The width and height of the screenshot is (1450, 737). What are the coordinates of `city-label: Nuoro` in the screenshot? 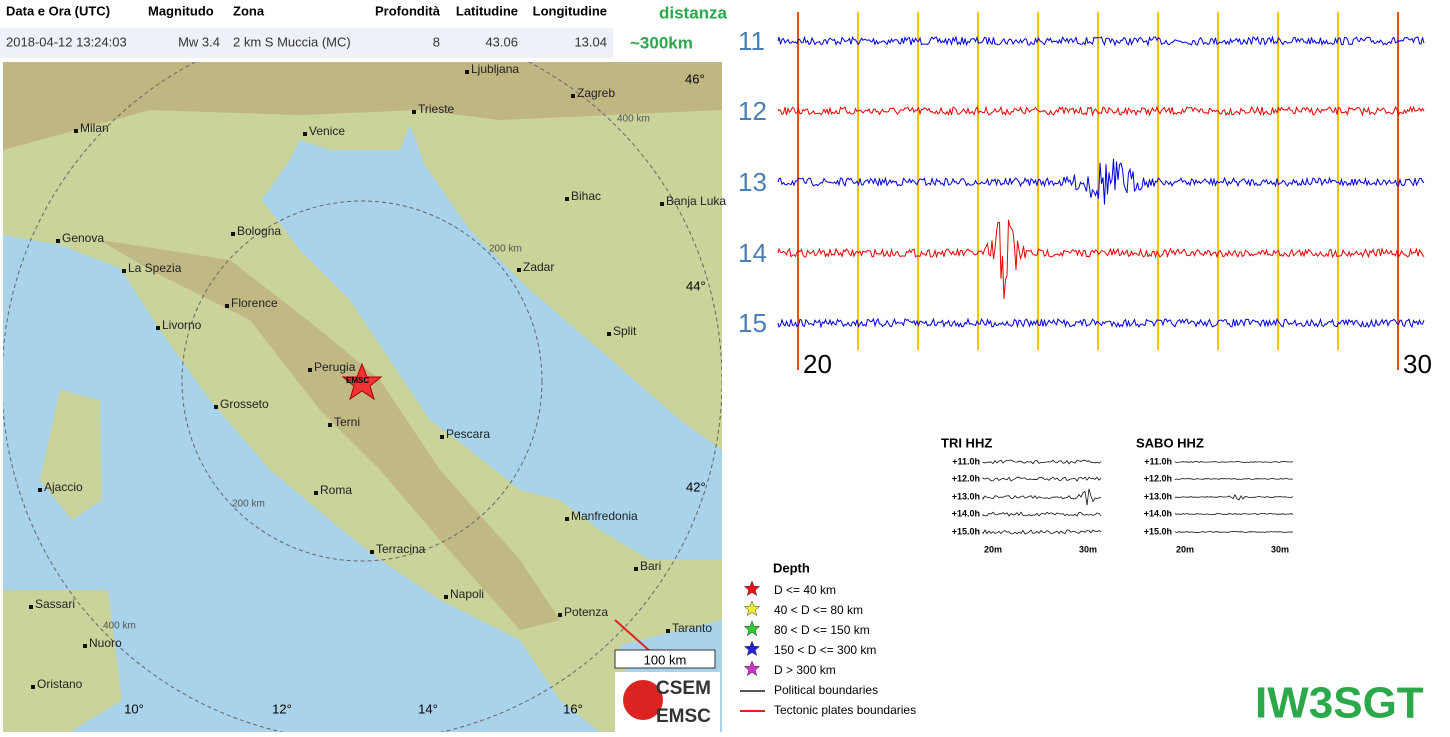 It's located at (105, 643).